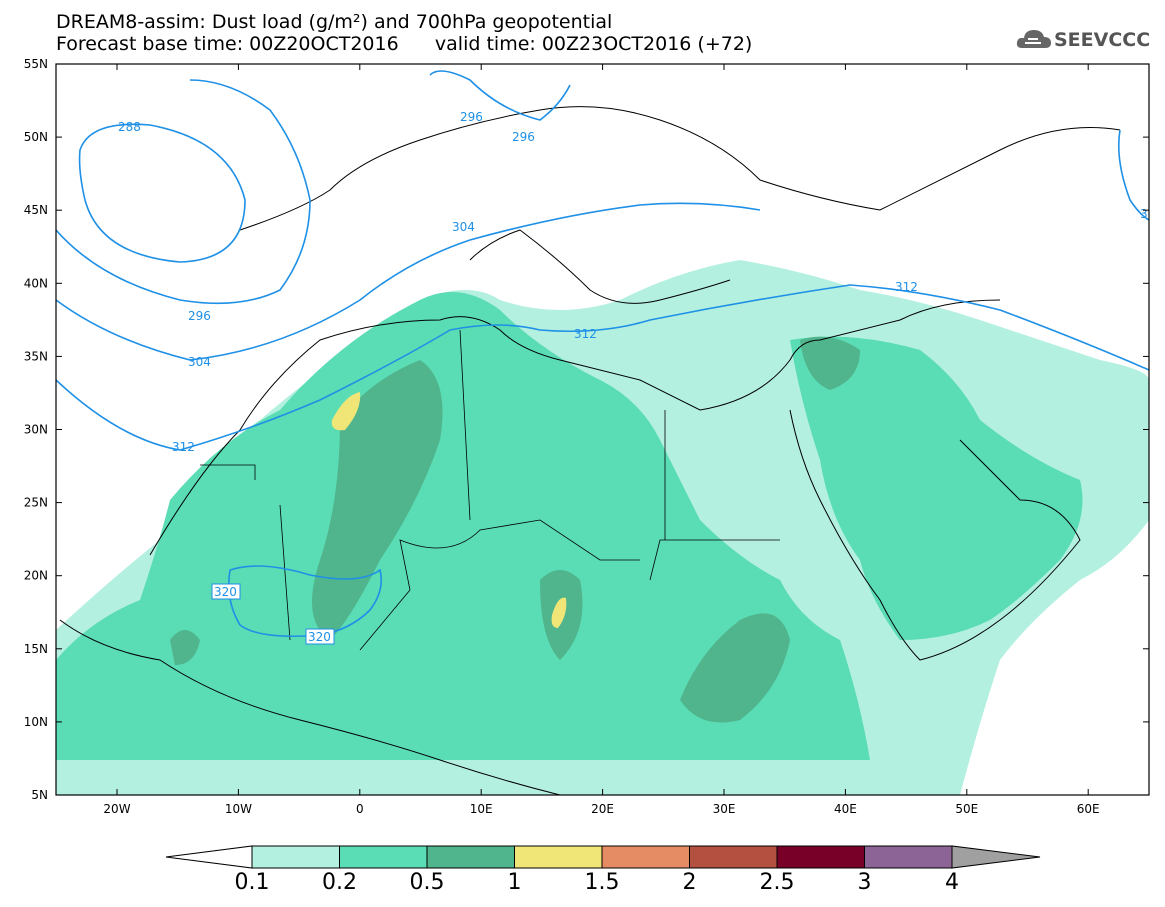  I want to click on lon-tick-label: 40E, so click(845, 809).